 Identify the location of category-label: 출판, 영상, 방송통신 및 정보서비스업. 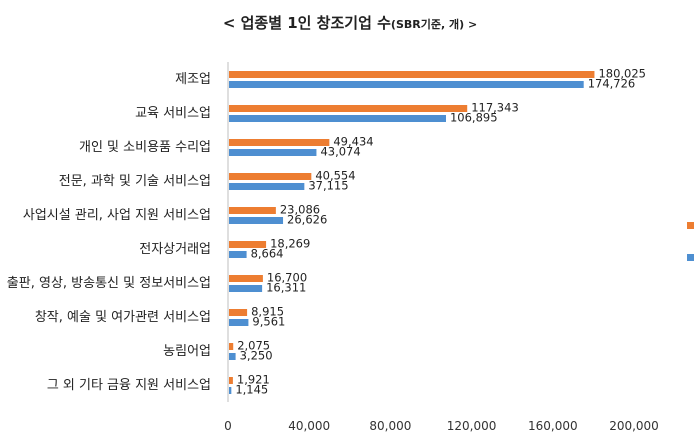
(109, 283).